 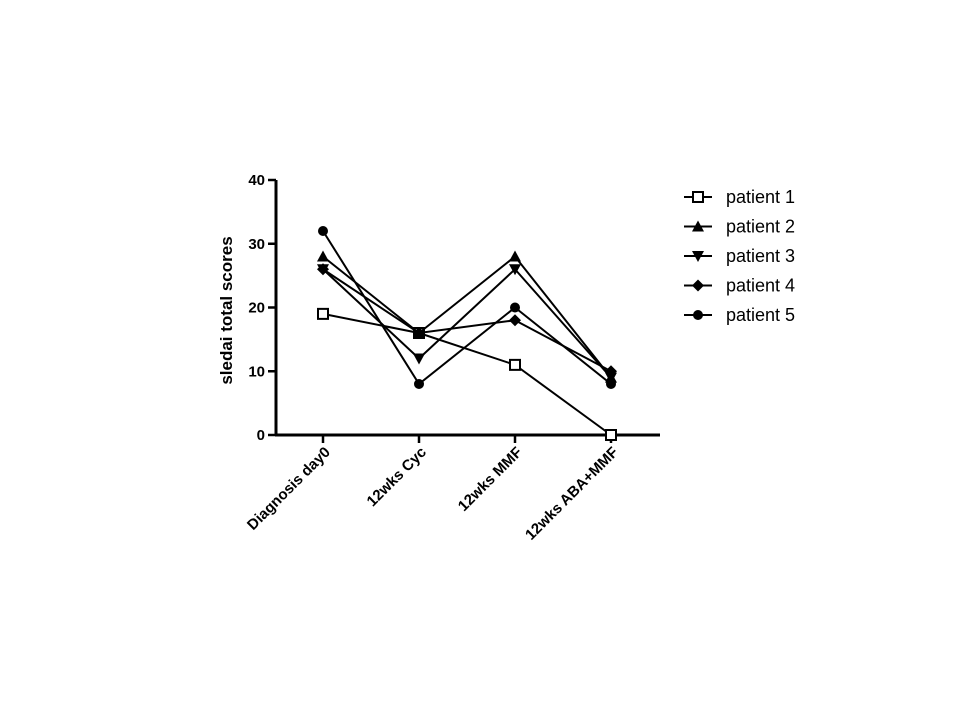 What do you see at coordinates (261, 435) in the screenshot?
I see `y-tick-label: 0` at bounding box center [261, 435].